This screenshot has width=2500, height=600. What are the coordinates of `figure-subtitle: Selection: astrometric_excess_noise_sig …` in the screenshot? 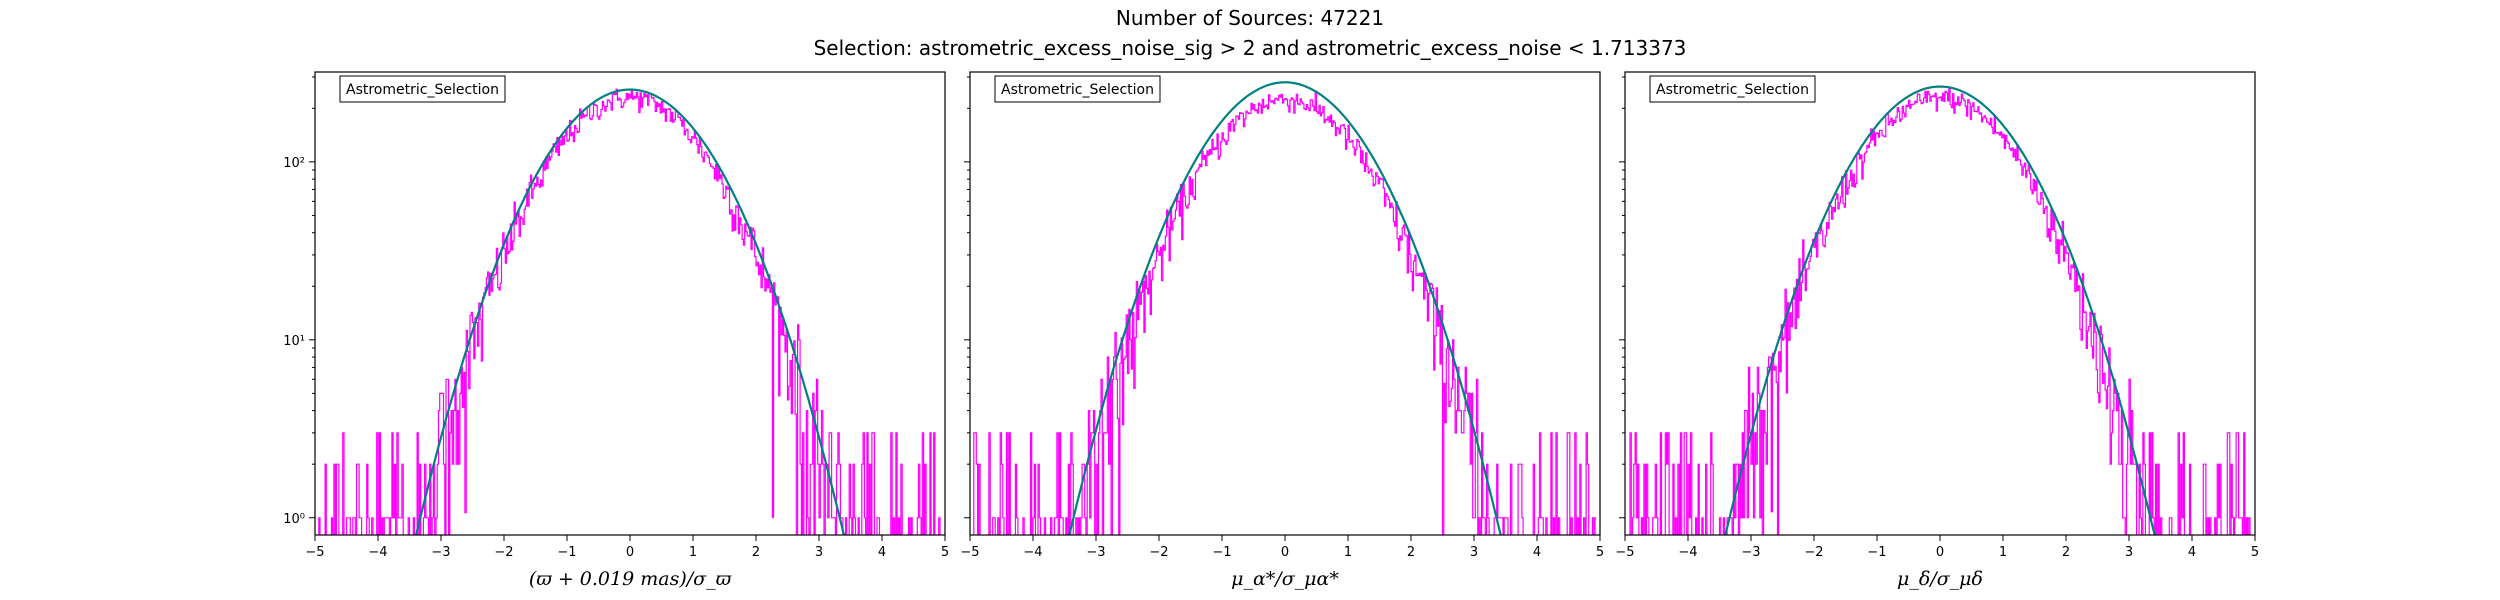 It's located at (1250, 48).